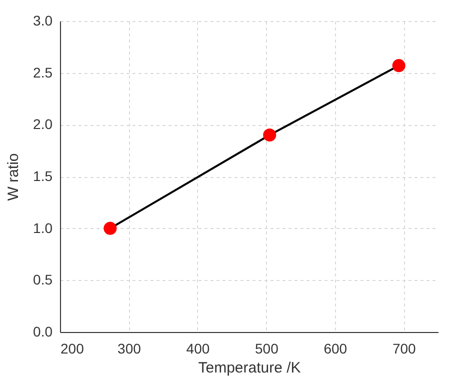 The image size is (473, 381). I want to click on x-tick-label: 500, so click(267, 348).